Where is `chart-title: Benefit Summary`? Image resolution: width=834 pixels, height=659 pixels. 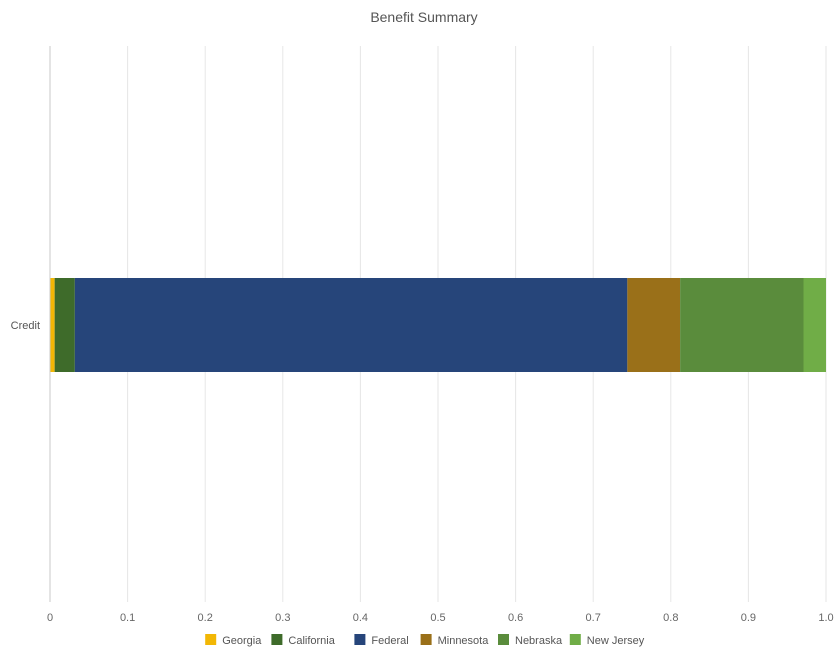
chart-title: Benefit Summary is located at coordinates (423, 17).